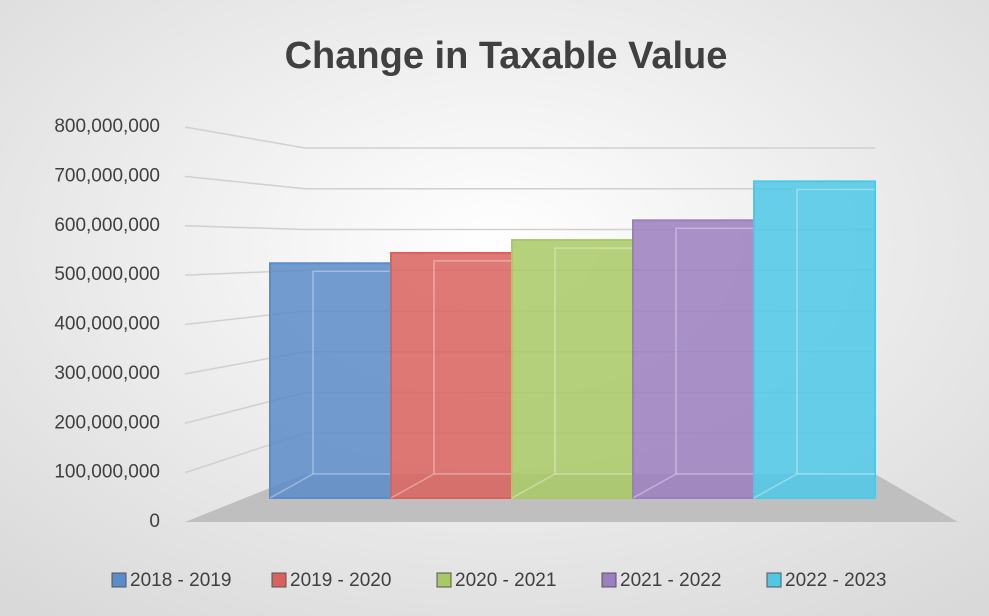 Image resolution: width=989 pixels, height=616 pixels. What do you see at coordinates (107, 126) in the screenshot?
I see `y-tick-label: 800,000,000` at bounding box center [107, 126].